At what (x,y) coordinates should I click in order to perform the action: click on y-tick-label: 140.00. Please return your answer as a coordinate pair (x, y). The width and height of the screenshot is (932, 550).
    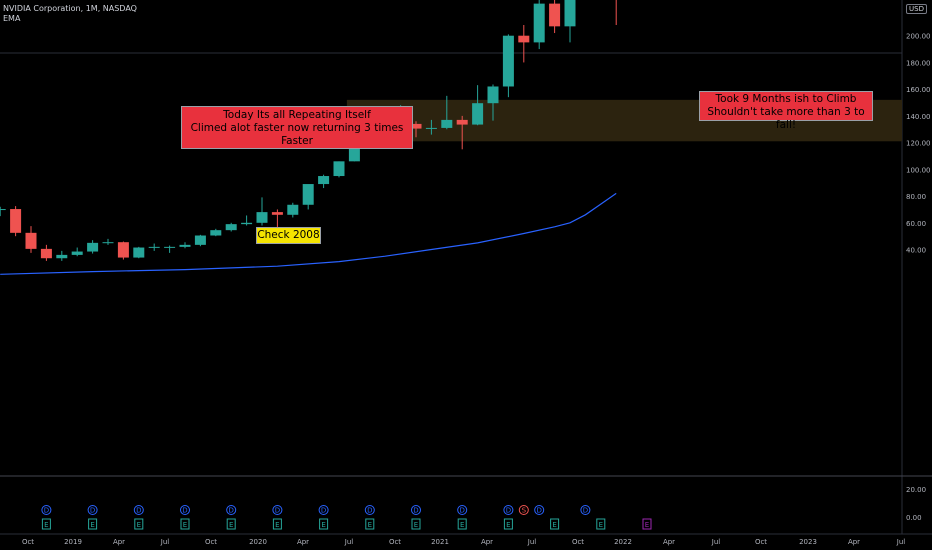
    Looking at the image, I should click on (918, 117).